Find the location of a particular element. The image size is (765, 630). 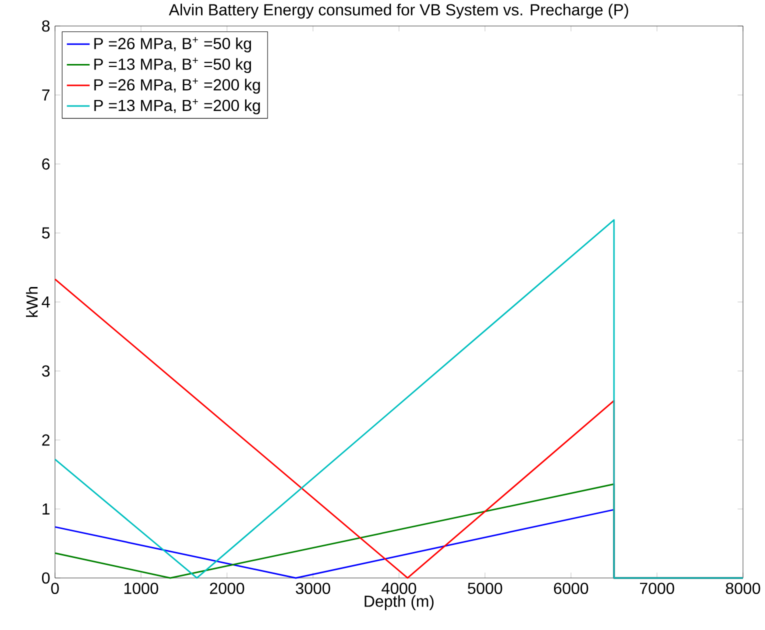

y-tick-label: 4 is located at coordinates (46, 302).